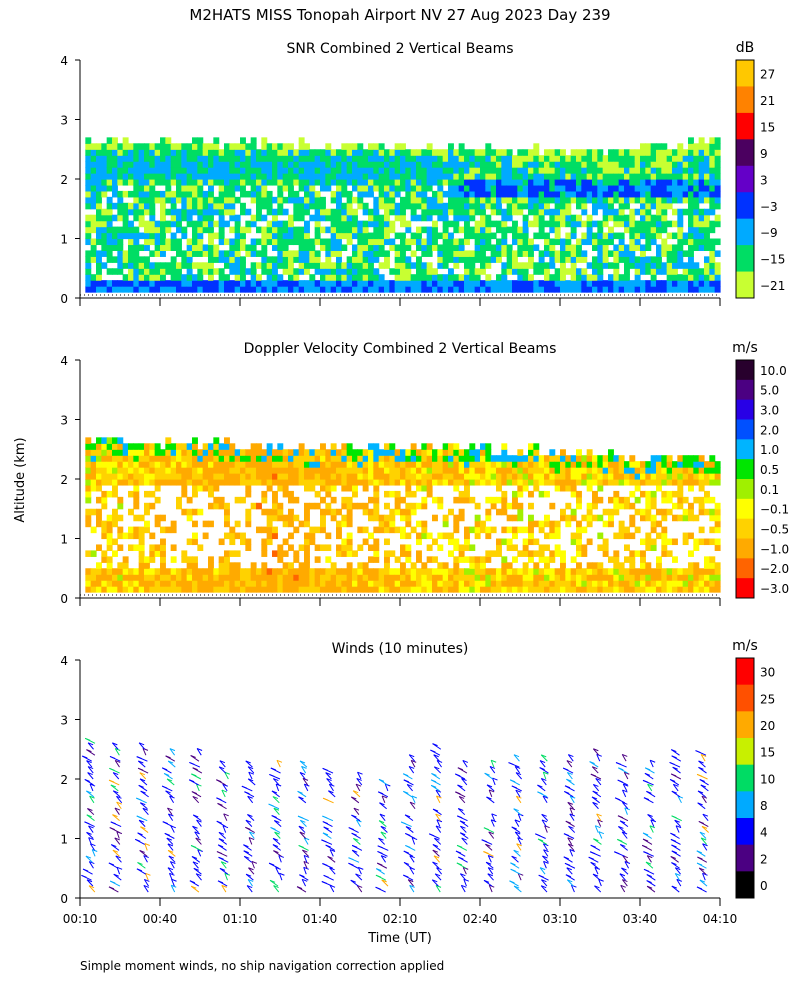  What do you see at coordinates (774, 549) in the screenshot?
I see `colorbar-label: −1.0` at bounding box center [774, 549].